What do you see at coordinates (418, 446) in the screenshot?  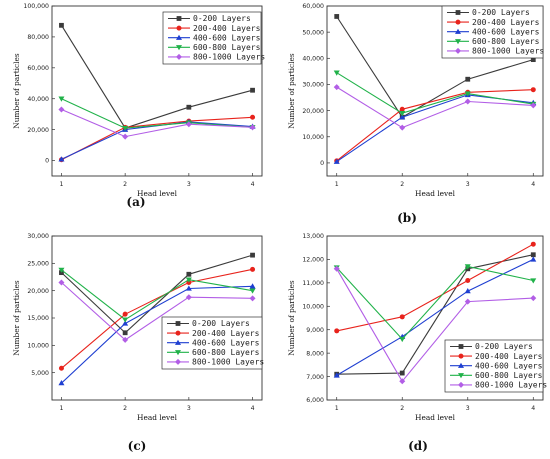 I see `panel-label: (d)` at bounding box center [418, 446].